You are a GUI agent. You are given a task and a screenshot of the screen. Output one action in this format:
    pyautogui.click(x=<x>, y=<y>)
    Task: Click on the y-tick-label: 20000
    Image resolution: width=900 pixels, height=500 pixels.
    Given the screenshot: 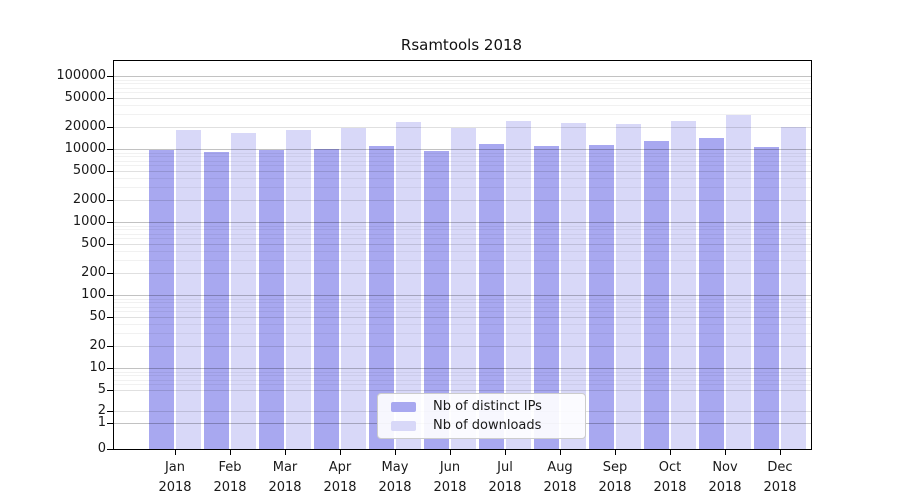 What is the action you would take?
    pyautogui.click(x=85, y=127)
    